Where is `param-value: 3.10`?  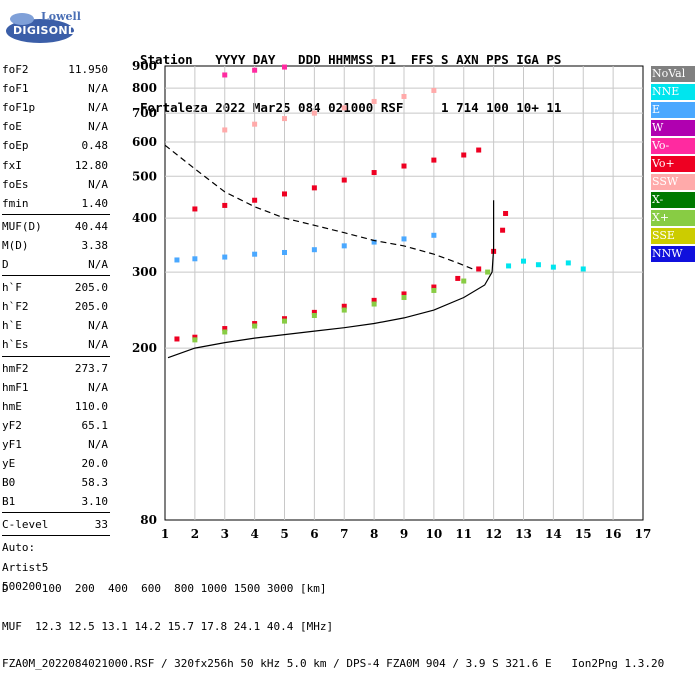 param-value: 3.10 is located at coordinates (95, 502).